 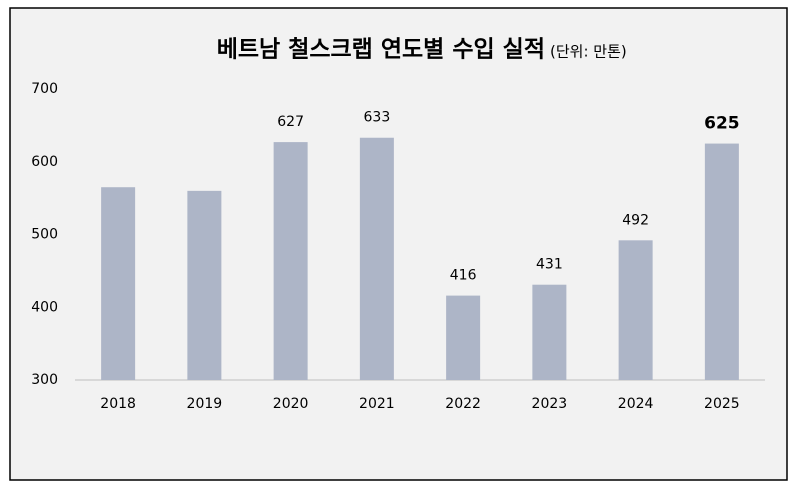 I want to click on x-tick-label: 2021, so click(x=377, y=404).